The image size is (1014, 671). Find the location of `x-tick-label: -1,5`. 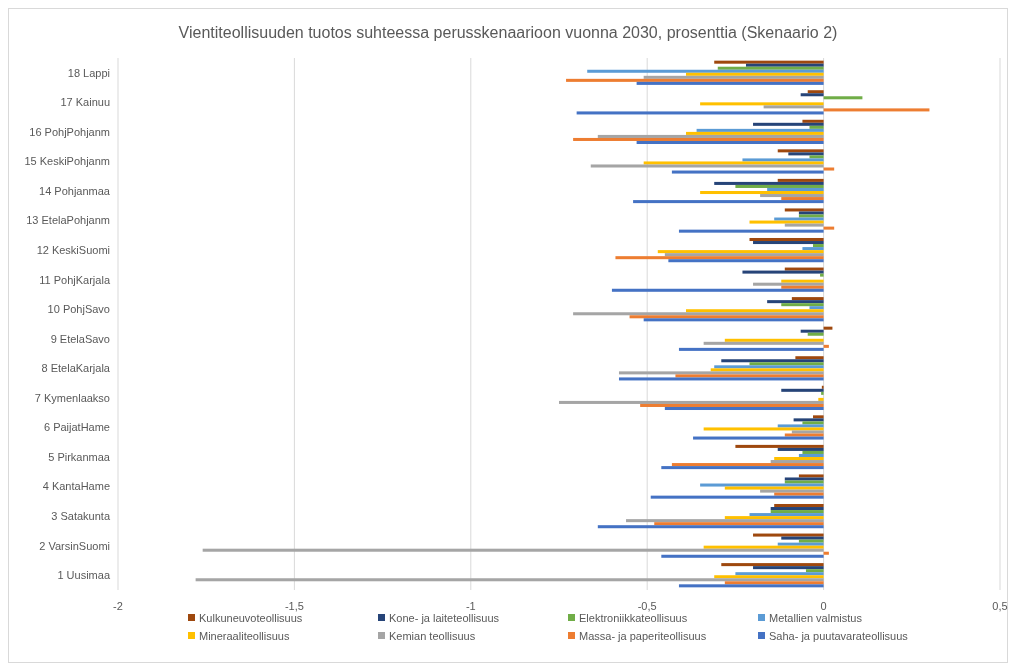

x-tick-label: -1,5 is located at coordinates (294, 606).